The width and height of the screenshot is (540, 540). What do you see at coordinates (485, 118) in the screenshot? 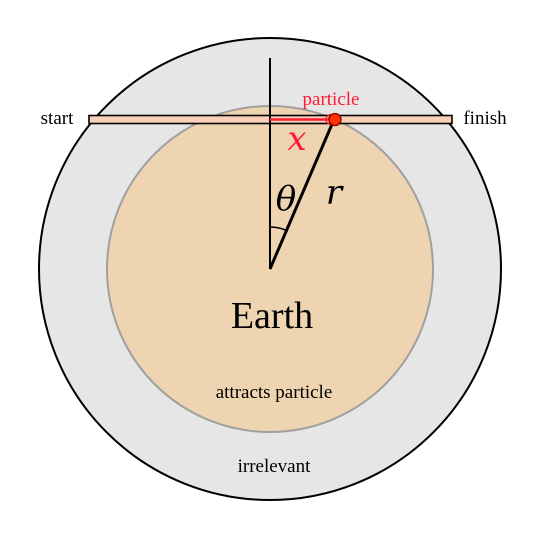
I see `finish-label: finish` at bounding box center [485, 118].